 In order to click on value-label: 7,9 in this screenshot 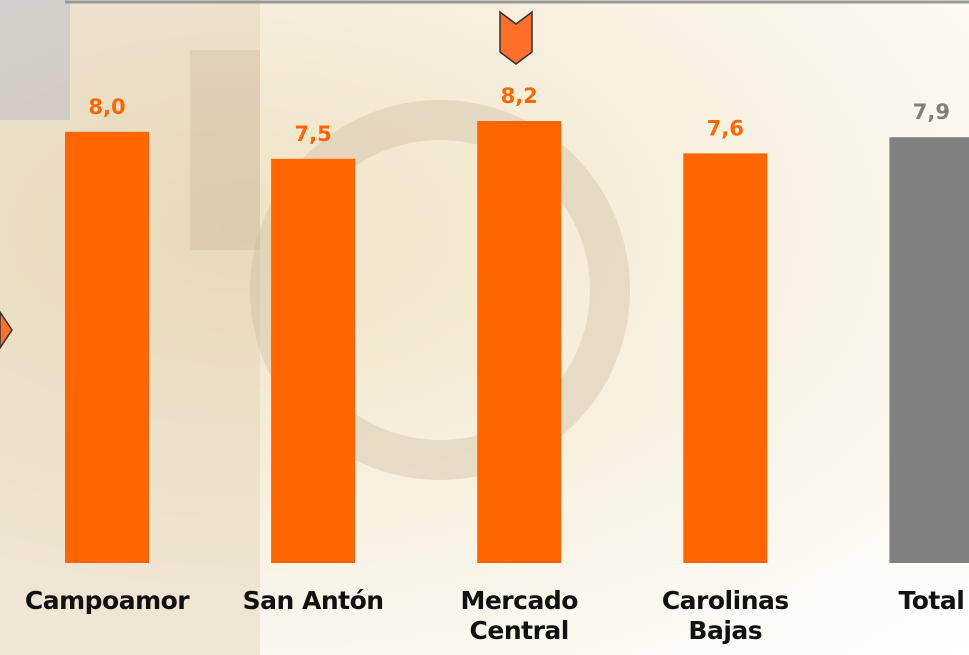, I will do `click(931, 112)`.